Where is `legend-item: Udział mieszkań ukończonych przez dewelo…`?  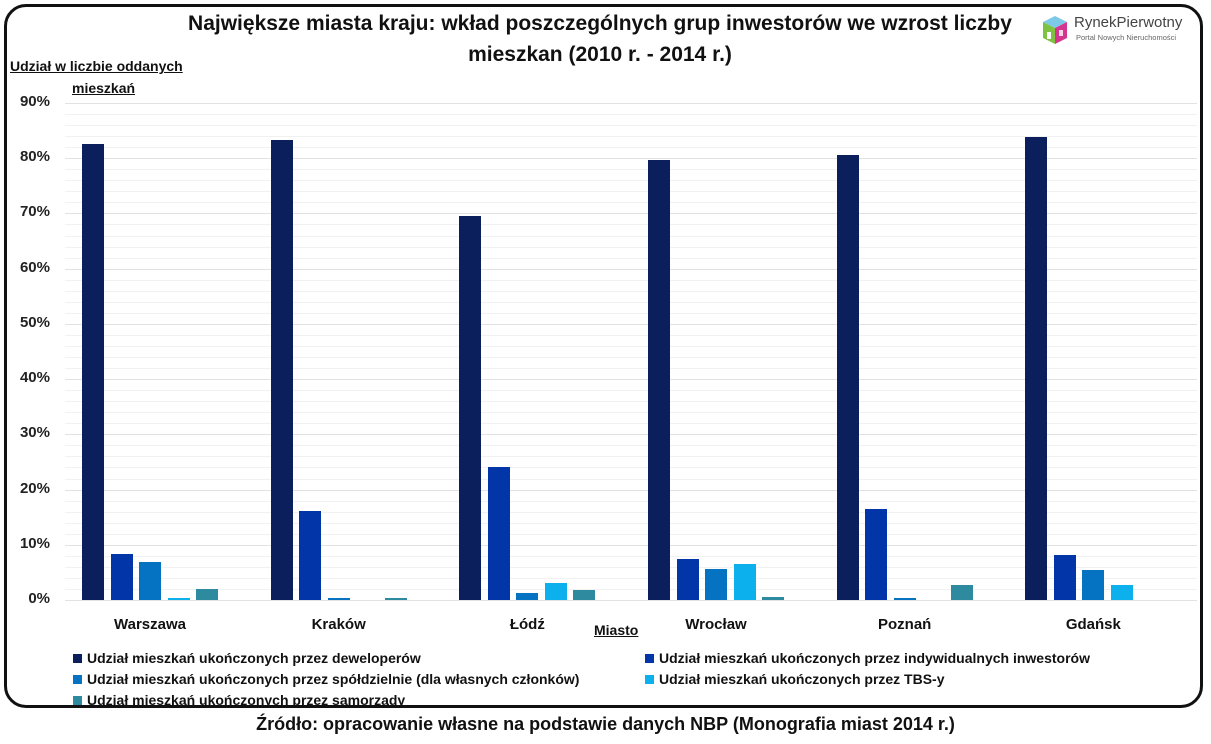 legend-item: Udział mieszkań ukończonych przez dewelo… is located at coordinates (247, 658).